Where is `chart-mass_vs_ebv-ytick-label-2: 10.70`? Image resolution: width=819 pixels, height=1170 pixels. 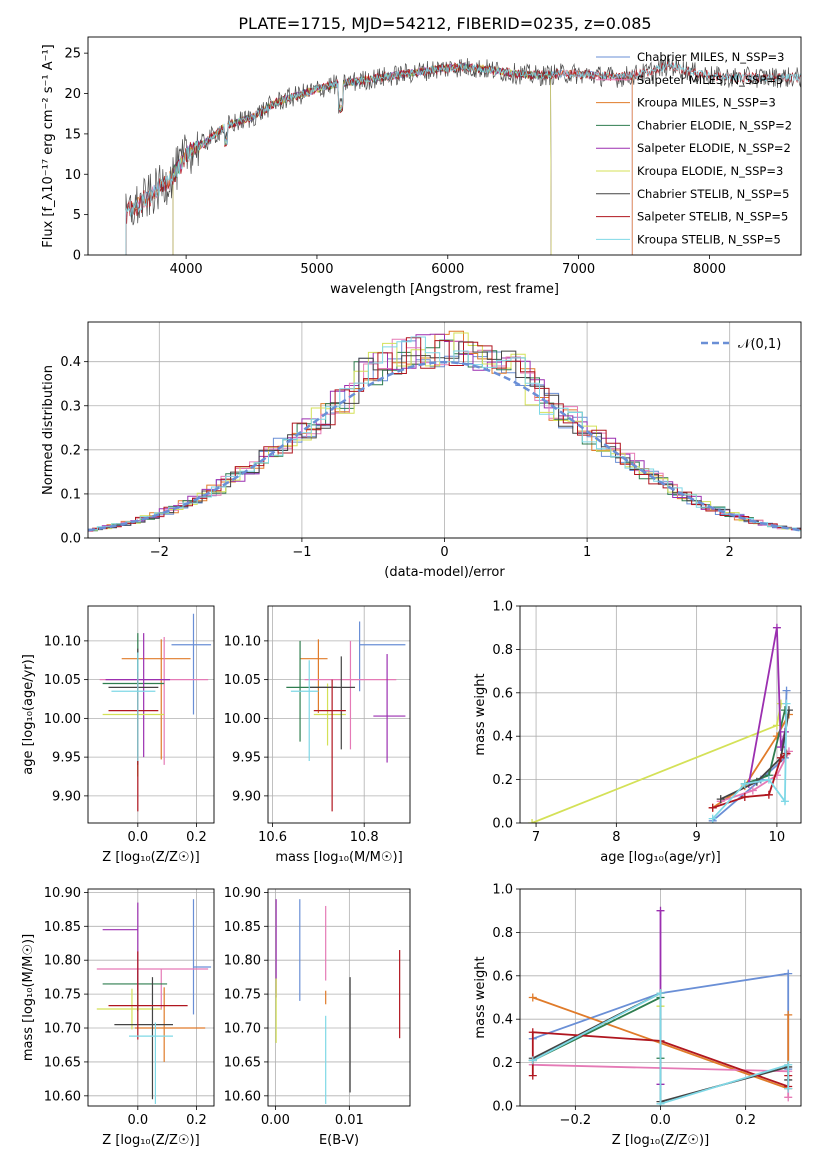 chart-mass_vs_ebv-ytick-label-2: 10.70 is located at coordinates (242, 1029).